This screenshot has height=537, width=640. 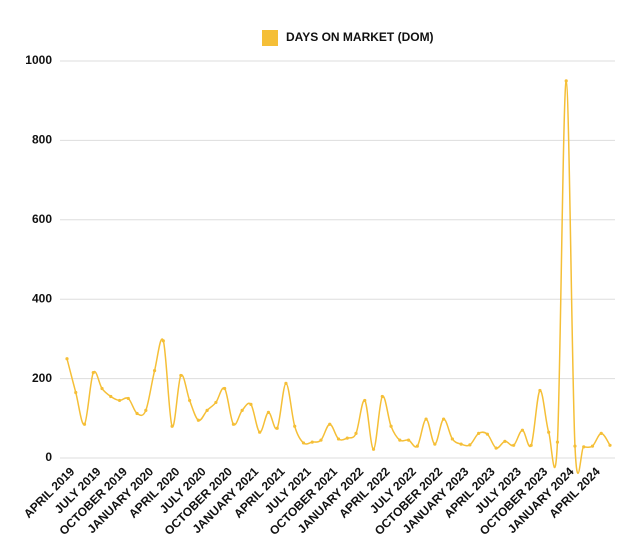 I want to click on y-tick-label: 800, so click(x=42, y=140).